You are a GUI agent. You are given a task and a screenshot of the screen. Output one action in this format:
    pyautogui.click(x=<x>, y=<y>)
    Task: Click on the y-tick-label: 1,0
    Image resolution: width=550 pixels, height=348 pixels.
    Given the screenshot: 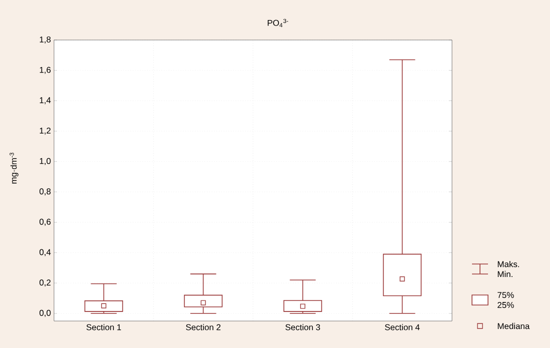 What is the action you would take?
    pyautogui.click(x=45, y=162)
    